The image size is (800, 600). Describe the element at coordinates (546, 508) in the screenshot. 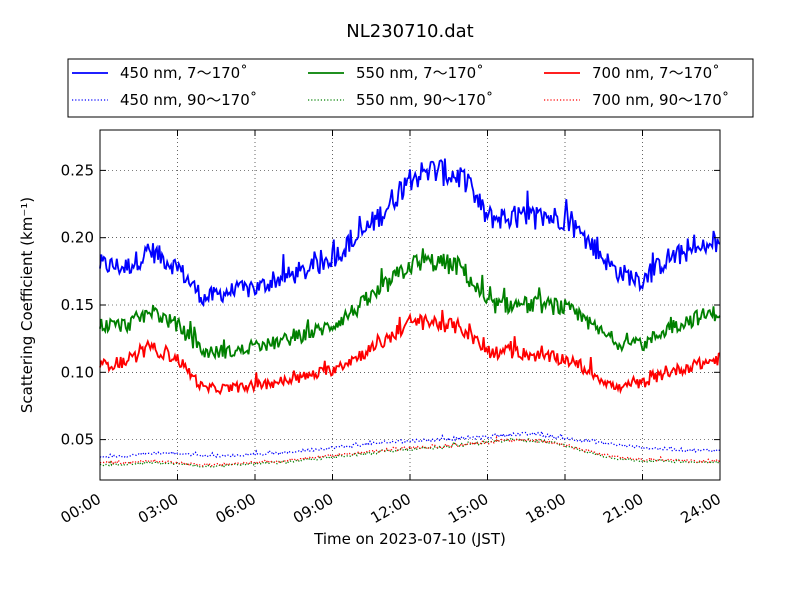

I see `x-tick-label: 18:00` at that location.